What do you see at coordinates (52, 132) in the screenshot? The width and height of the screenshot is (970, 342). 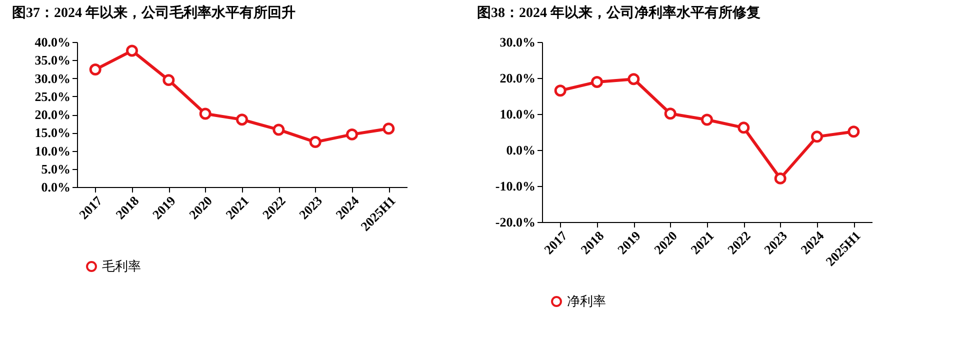 I see `y-tick-label: 15.0%` at bounding box center [52, 132].